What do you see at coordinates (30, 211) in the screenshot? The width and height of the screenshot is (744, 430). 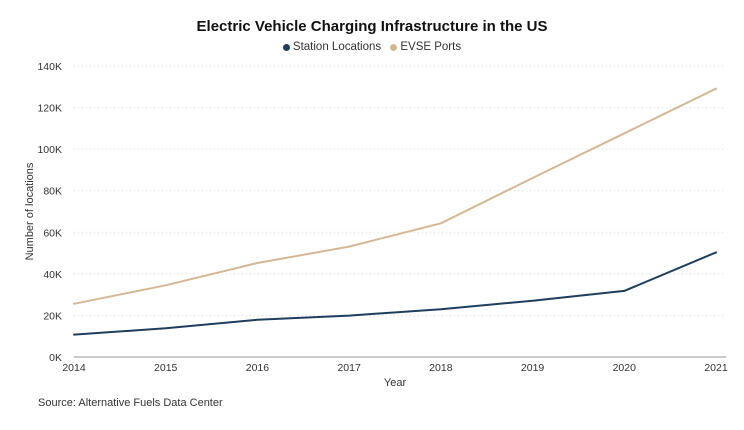 I see `y-axis-title: Number of locations` at bounding box center [30, 211].